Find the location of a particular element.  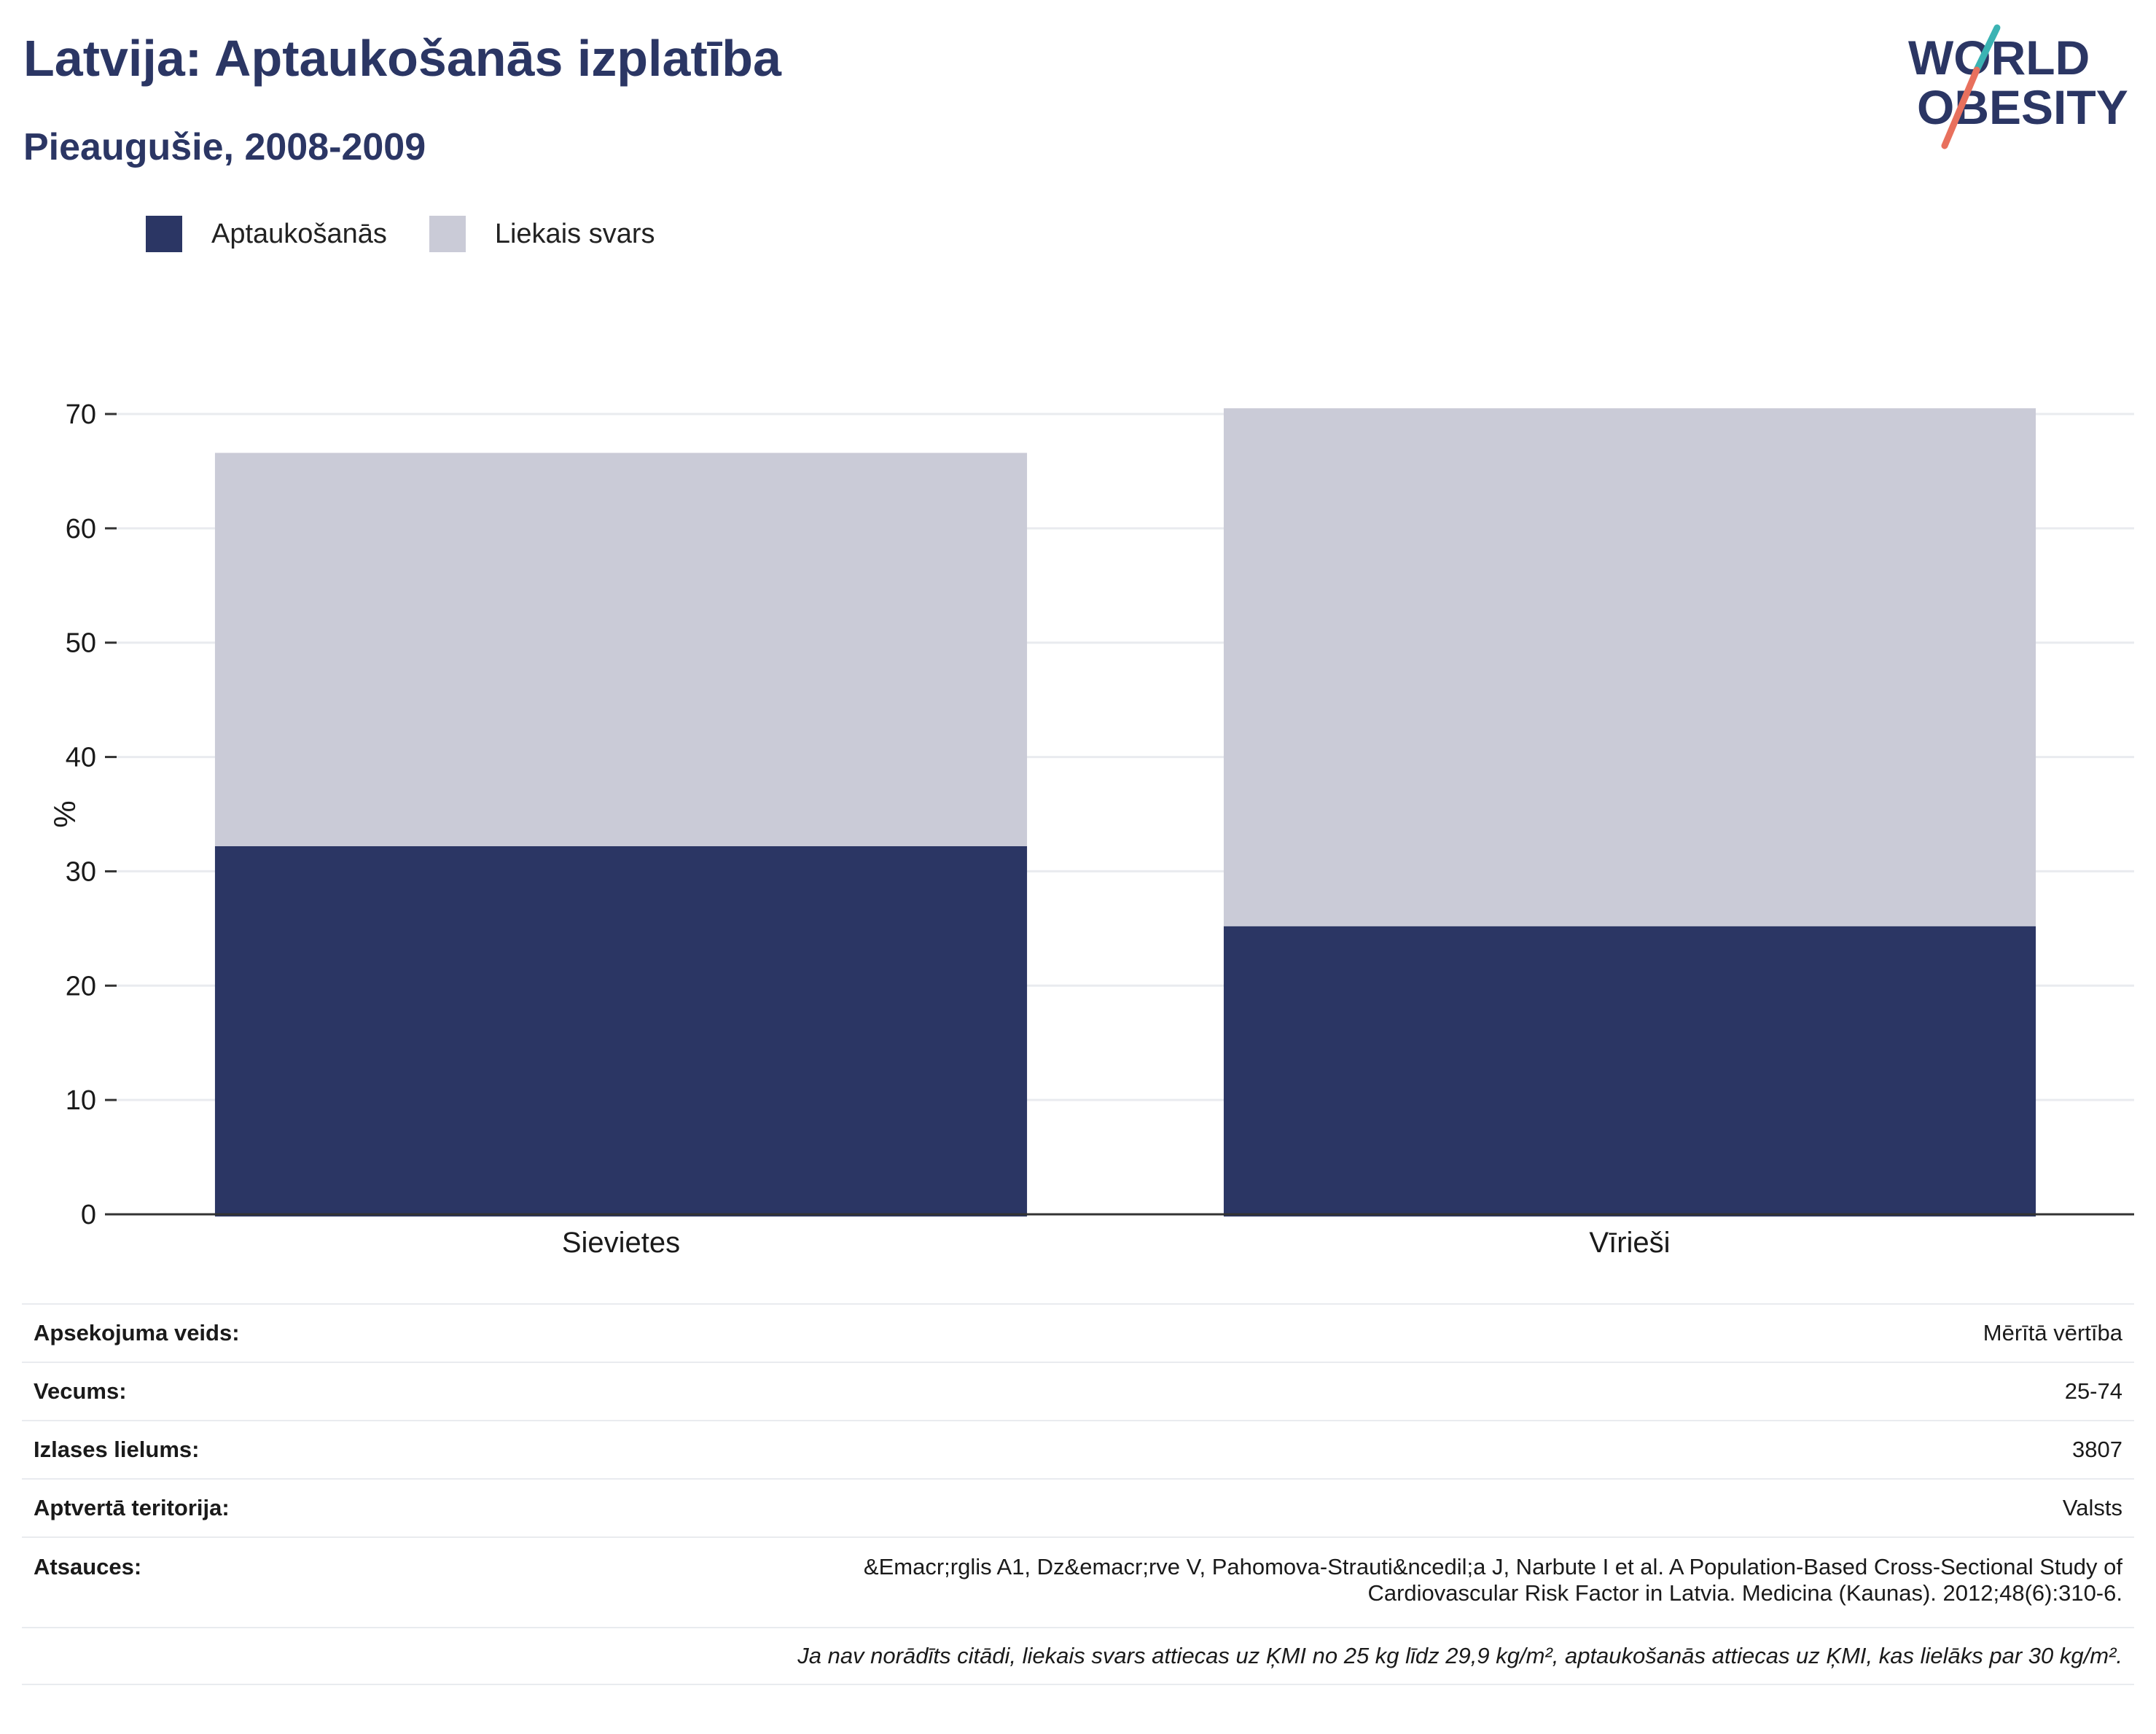

chart-legend: Aptaukošanās Liekais svars is located at coordinates (422, 234).